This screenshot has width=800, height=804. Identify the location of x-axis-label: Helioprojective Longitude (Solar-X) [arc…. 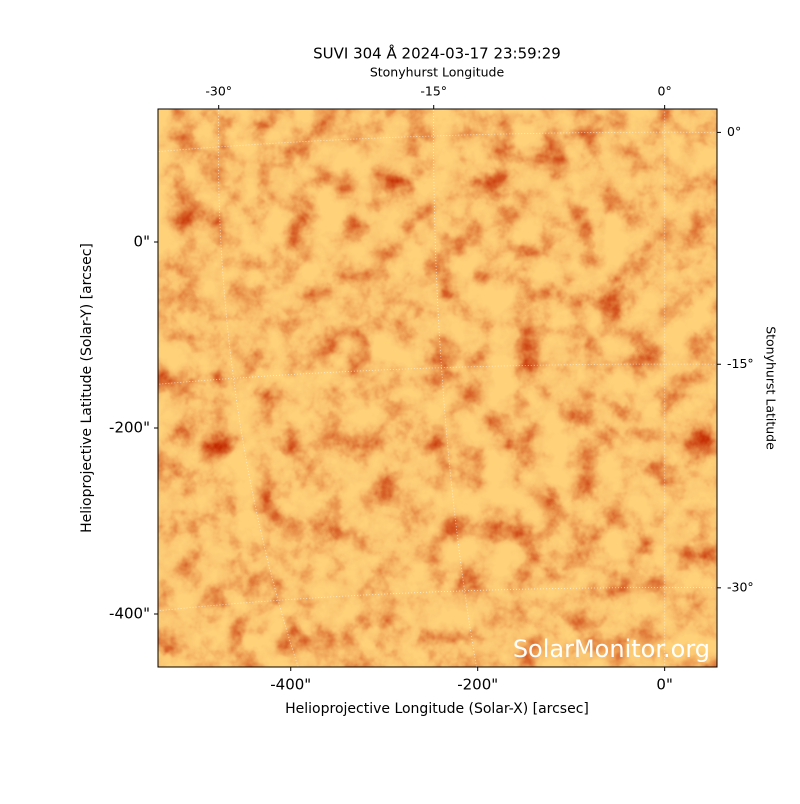
(437, 709).